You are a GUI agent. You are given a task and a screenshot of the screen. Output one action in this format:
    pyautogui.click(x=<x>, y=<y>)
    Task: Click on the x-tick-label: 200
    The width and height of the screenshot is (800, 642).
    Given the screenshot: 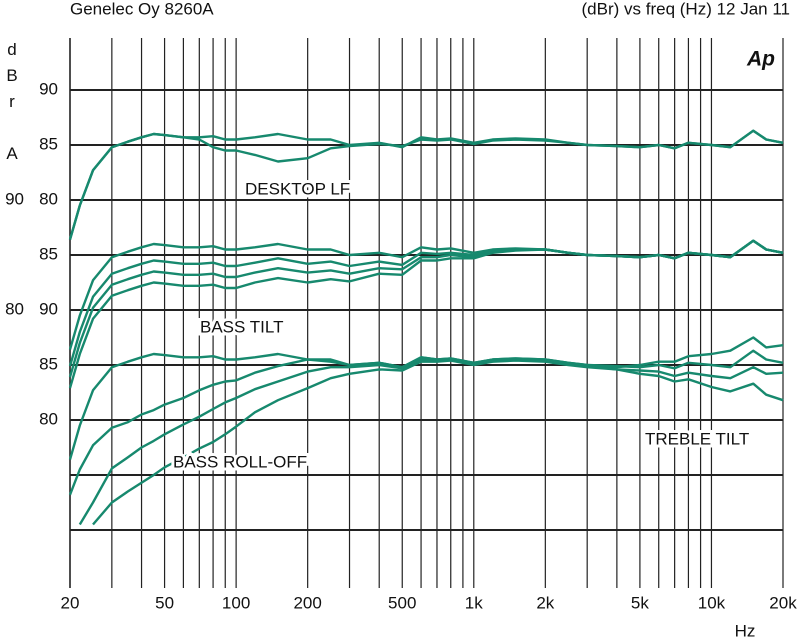 What is the action you would take?
    pyautogui.click(x=307, y=602)
    